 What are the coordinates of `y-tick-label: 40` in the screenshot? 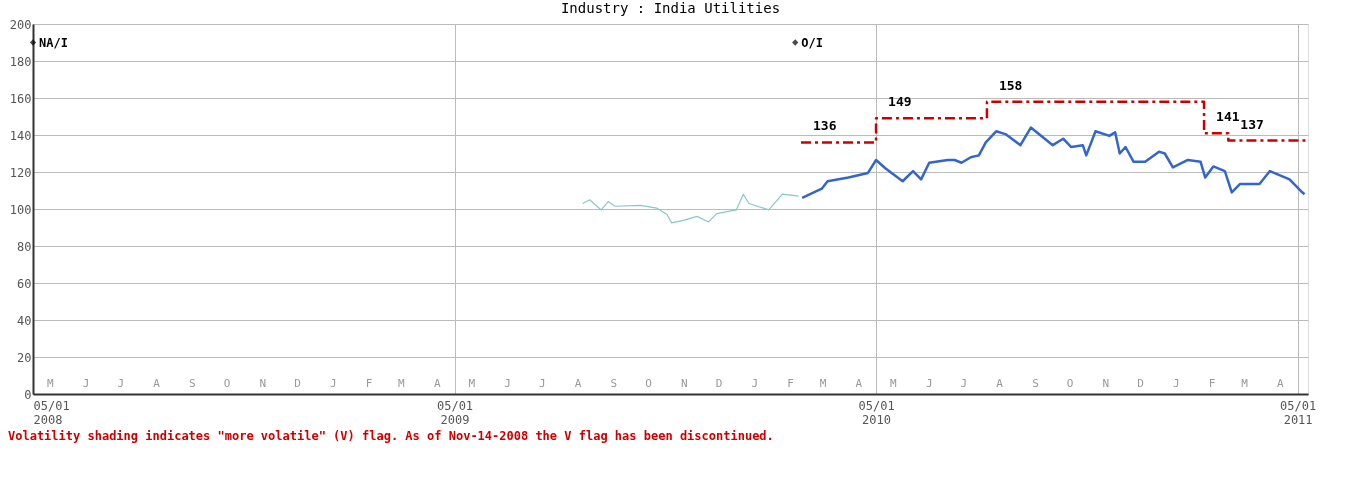 It's located at (24, 320).